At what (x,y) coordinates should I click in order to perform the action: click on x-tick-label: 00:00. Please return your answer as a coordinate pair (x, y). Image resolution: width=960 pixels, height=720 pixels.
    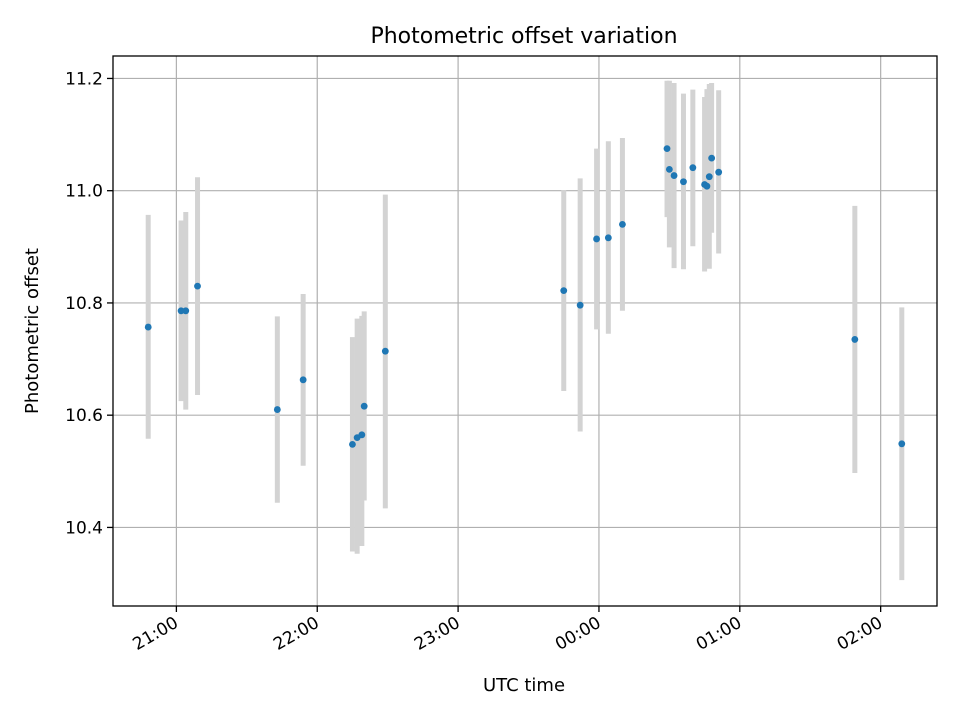
    Looking at the image, I should click on (578, 634).